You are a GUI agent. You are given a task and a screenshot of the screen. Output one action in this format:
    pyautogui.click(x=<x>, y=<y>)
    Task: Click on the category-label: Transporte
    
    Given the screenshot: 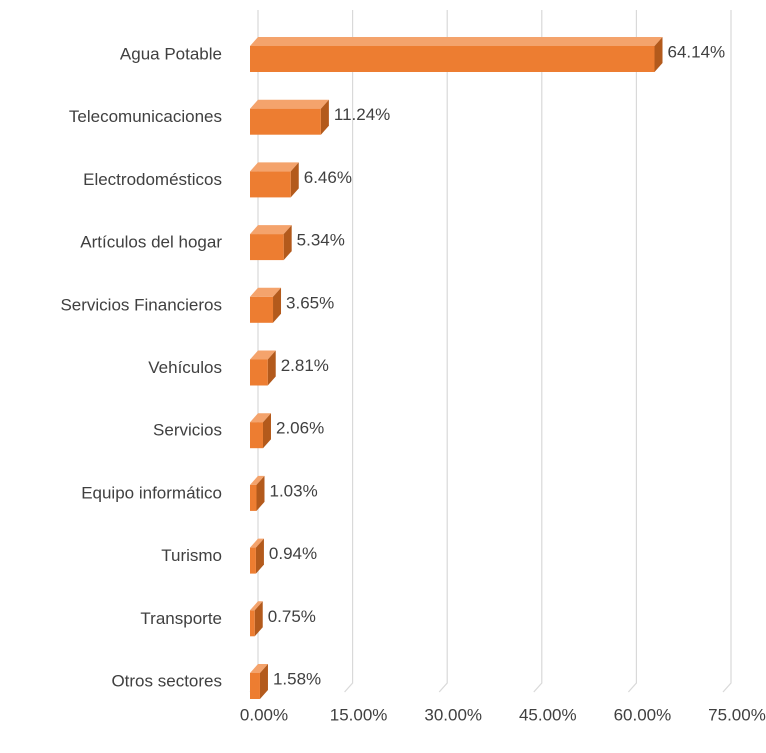 What is the action you would take?
    pyautogui.click(x=181, y=618)
    